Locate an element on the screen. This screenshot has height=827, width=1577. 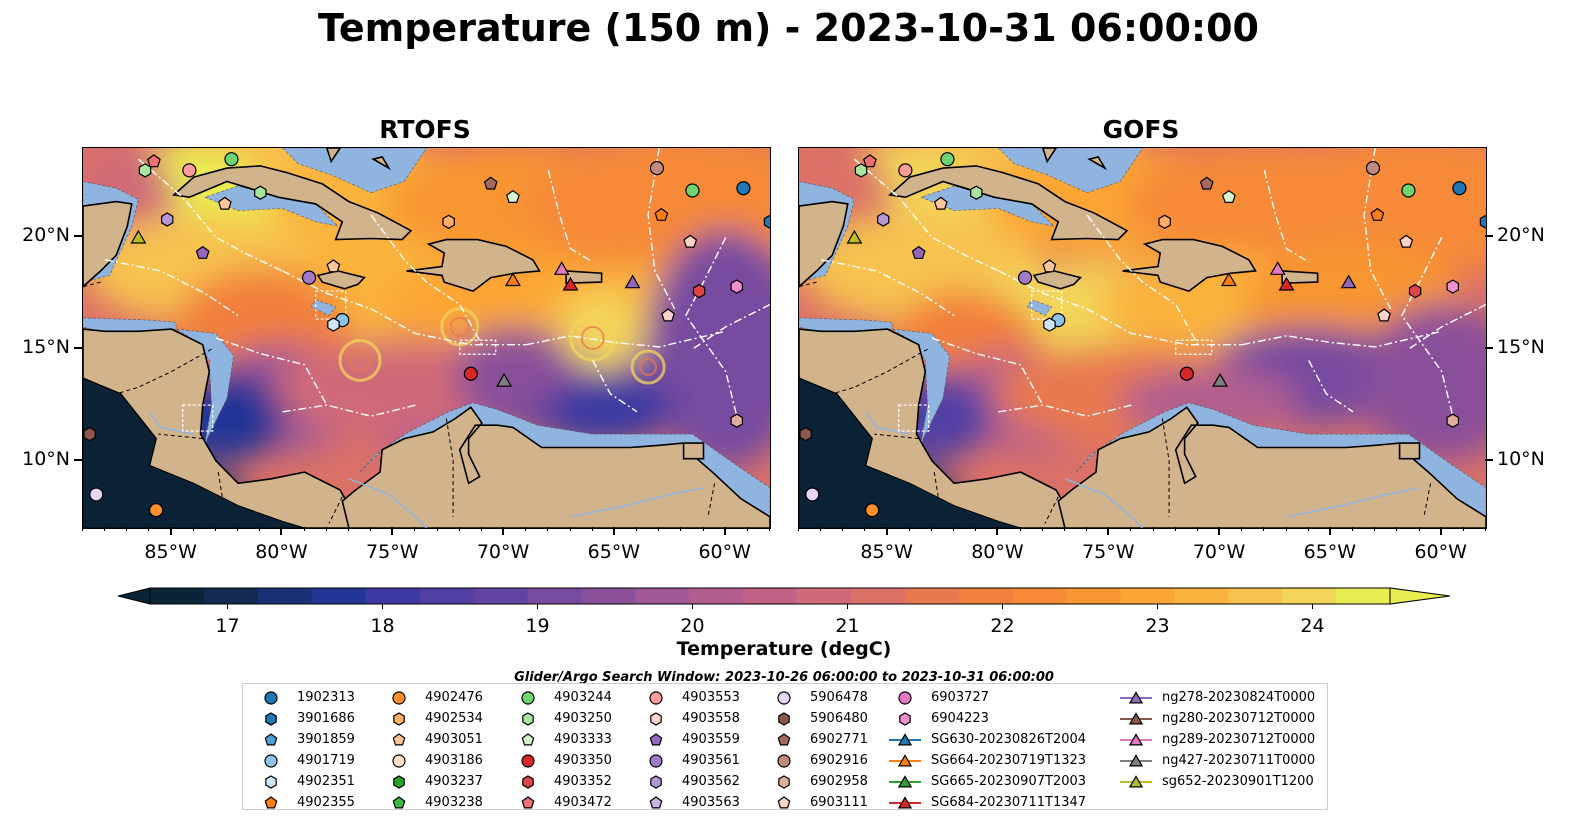
lon-tick is located at coordinates (170, 531).